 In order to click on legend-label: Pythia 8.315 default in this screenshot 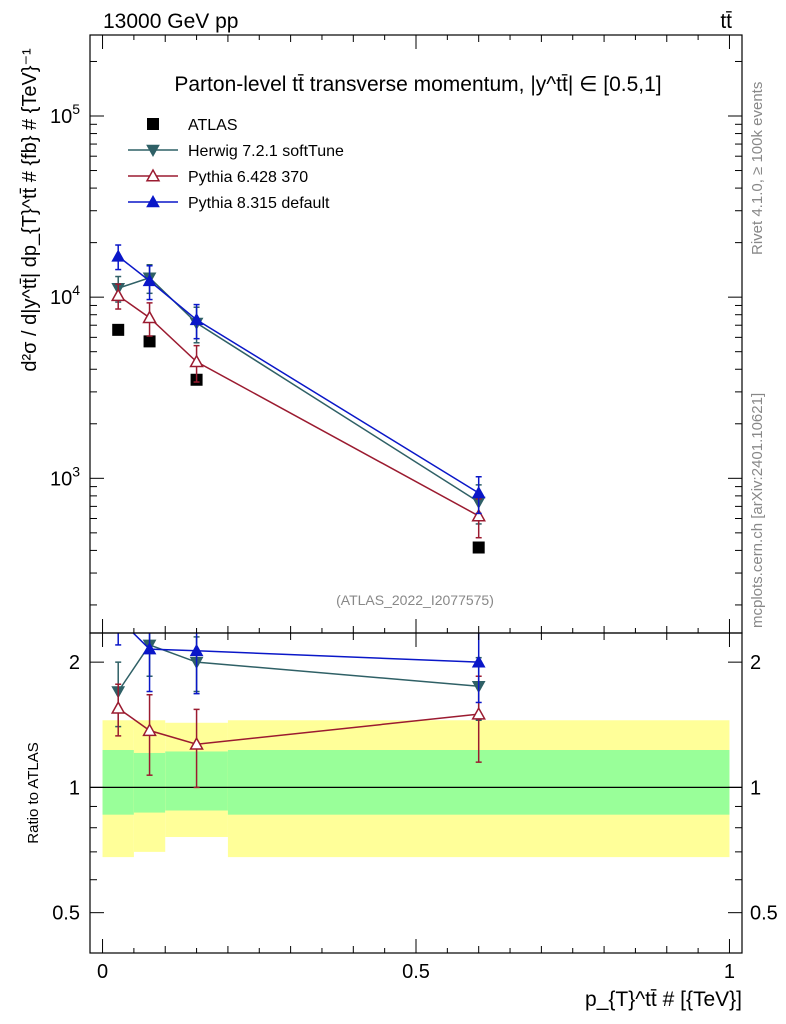, I will do `click(259, 203)`.